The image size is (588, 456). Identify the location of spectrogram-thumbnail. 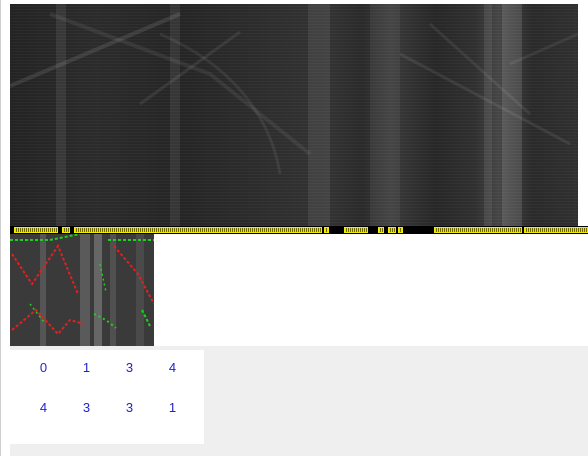
(82, 290).